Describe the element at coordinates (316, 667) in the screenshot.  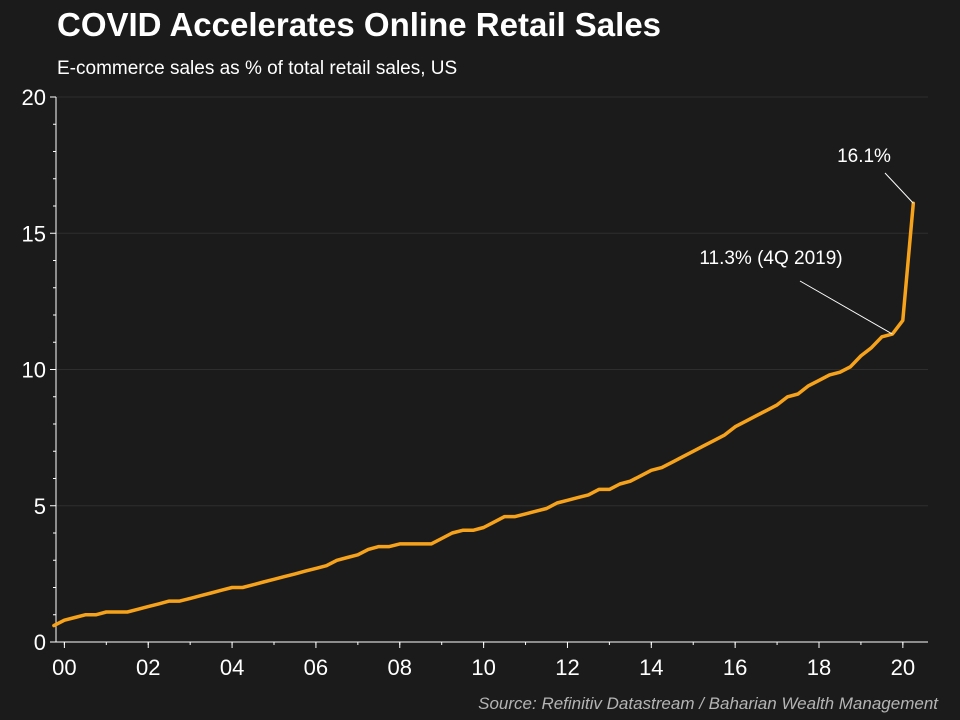
I see `x-tick-label: 06` at that location.